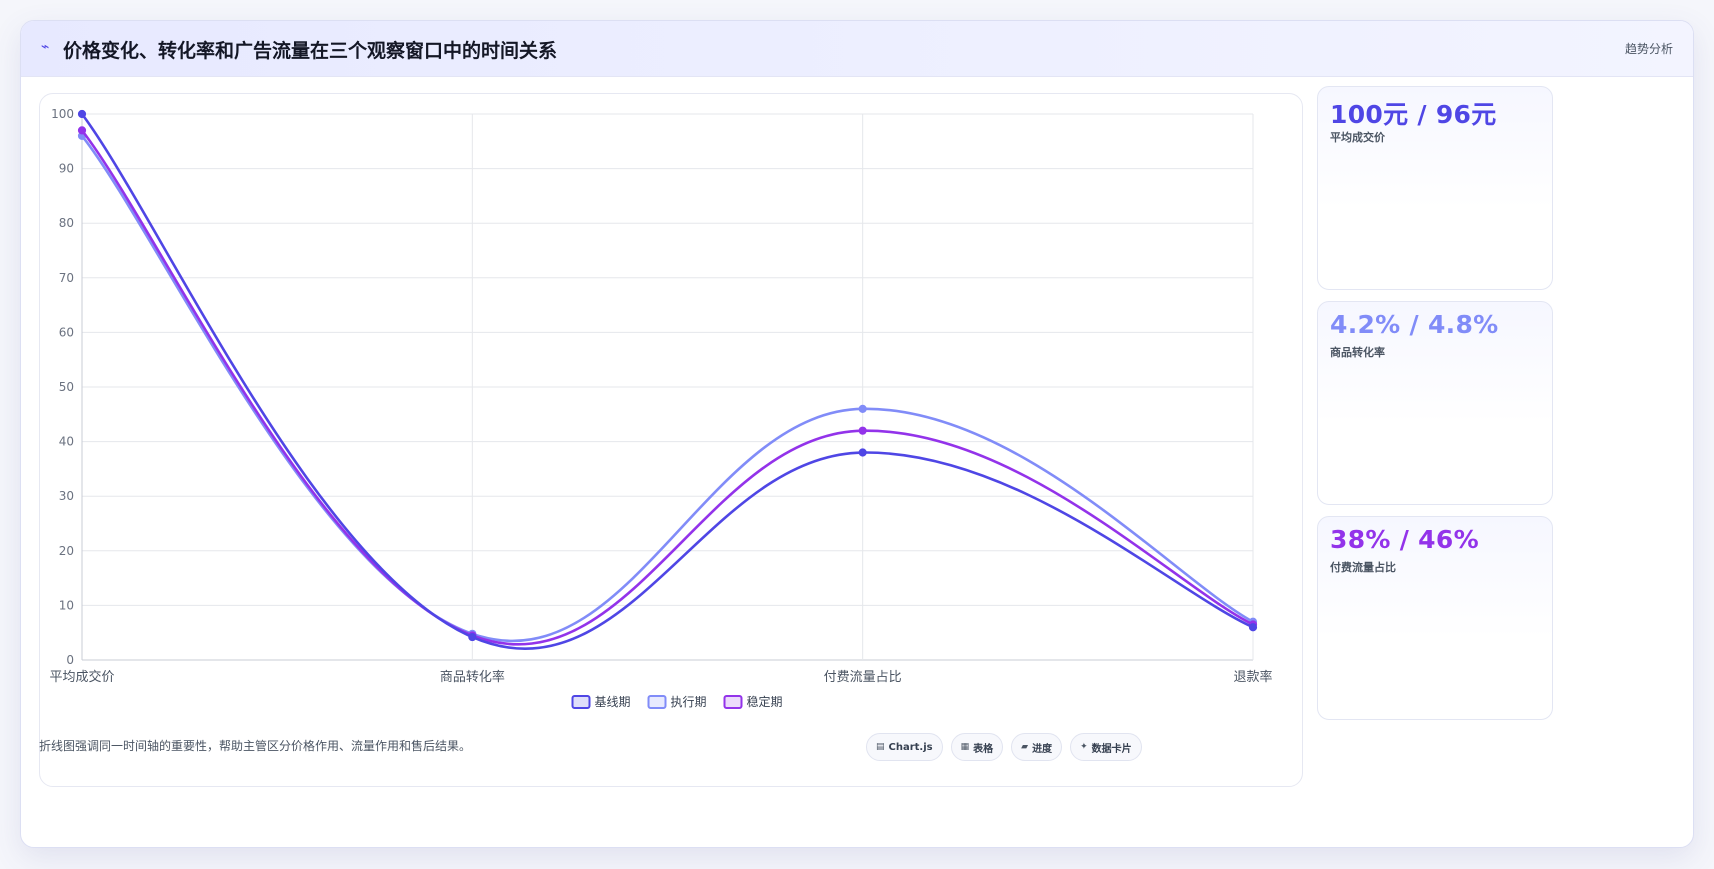  Describe the element at coordinates (1648, 49) in the screenshot. I see `section-tag: 趋势分析` at that location.